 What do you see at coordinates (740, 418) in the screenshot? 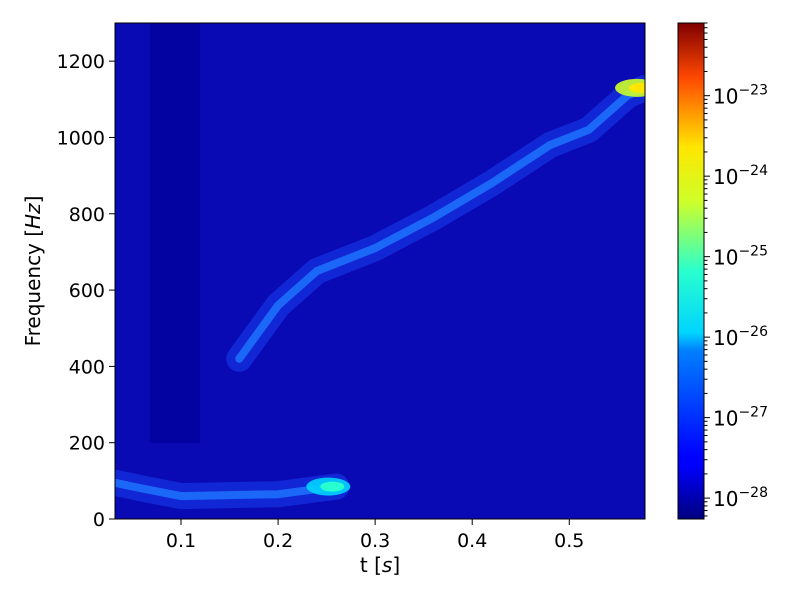
I see `colorbar-tick-label: 10−27` at bounding box center [740, 418].